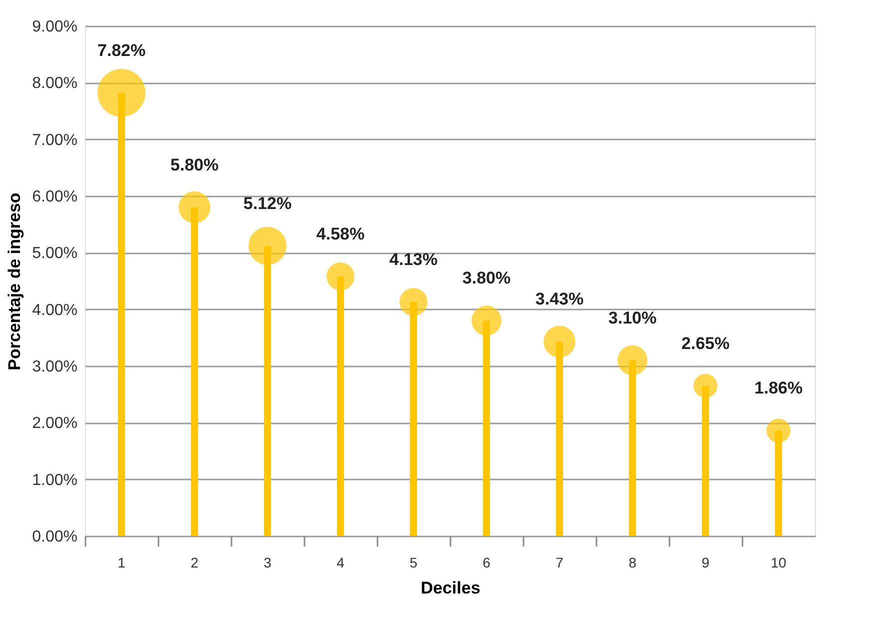  Describe the element at coordinates (55, 310) in the screenshot. I see `y-tick-label: 4.00%` at that location.